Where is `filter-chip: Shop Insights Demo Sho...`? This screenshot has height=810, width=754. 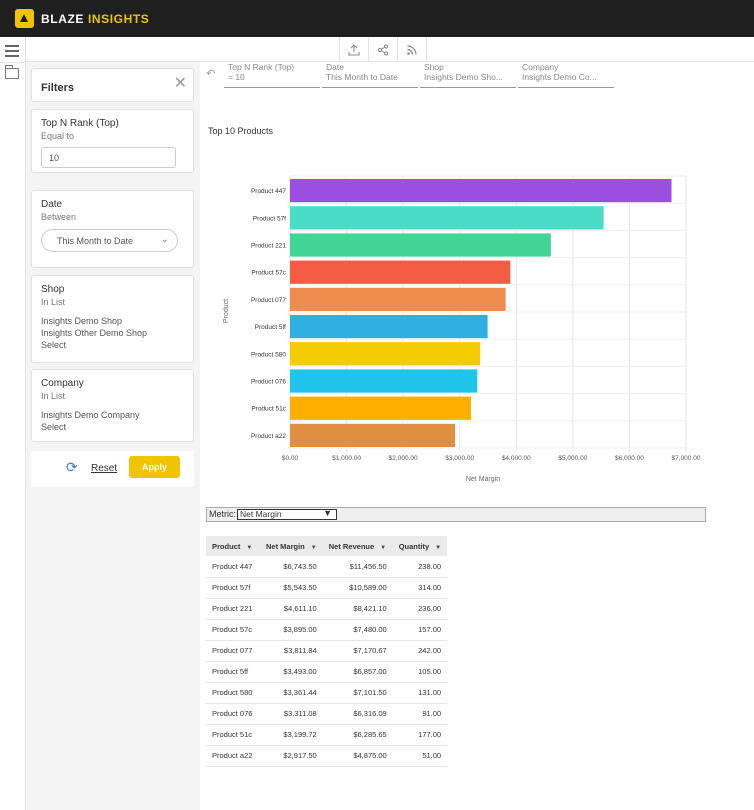
filter-chip: Shop Insights Demo Sho... is located at coordinates (468, 75).